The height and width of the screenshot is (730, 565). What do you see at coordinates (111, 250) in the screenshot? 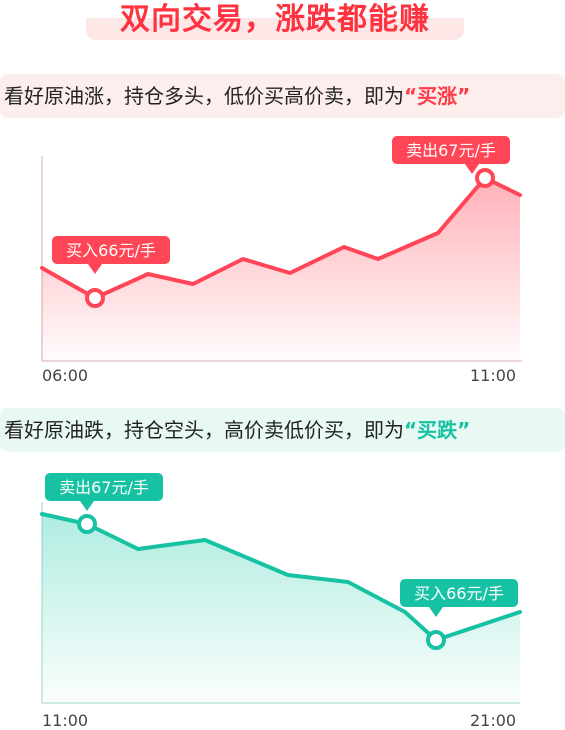
I see `rise-buy-tag-text: 买入66元/手` at bounding box center [111, 250].